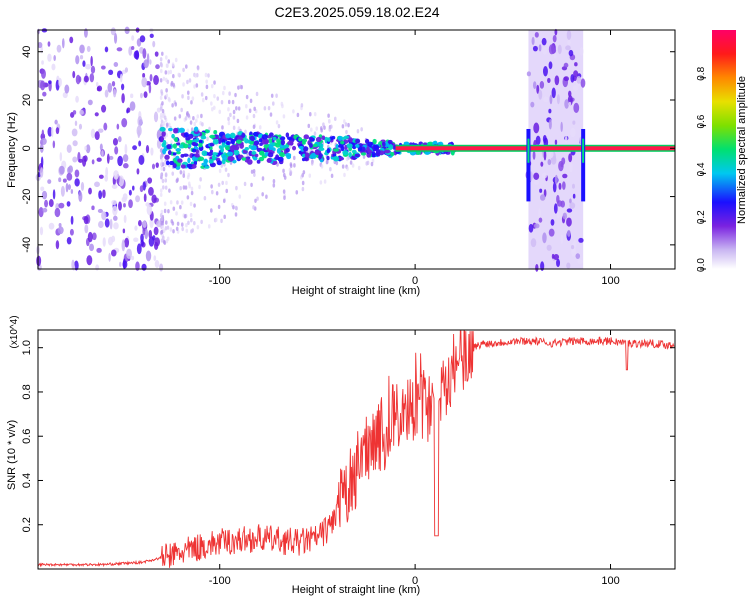  I want to click on edge-streak, so click(583, 165).